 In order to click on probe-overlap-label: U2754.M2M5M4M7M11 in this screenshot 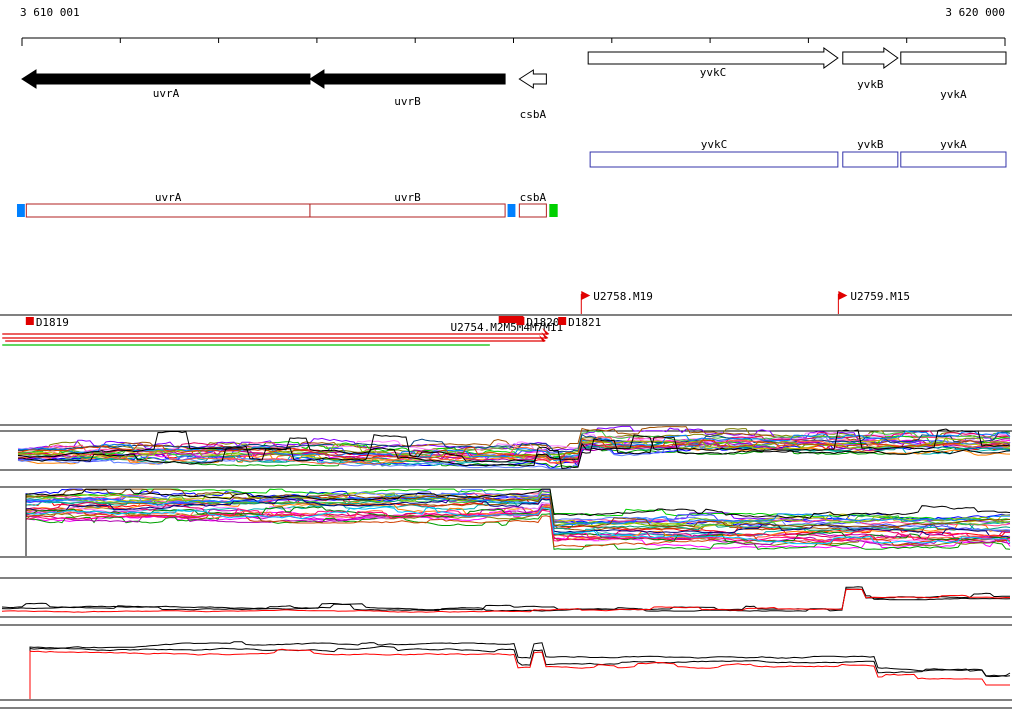, I will do `click(507, 327)`.